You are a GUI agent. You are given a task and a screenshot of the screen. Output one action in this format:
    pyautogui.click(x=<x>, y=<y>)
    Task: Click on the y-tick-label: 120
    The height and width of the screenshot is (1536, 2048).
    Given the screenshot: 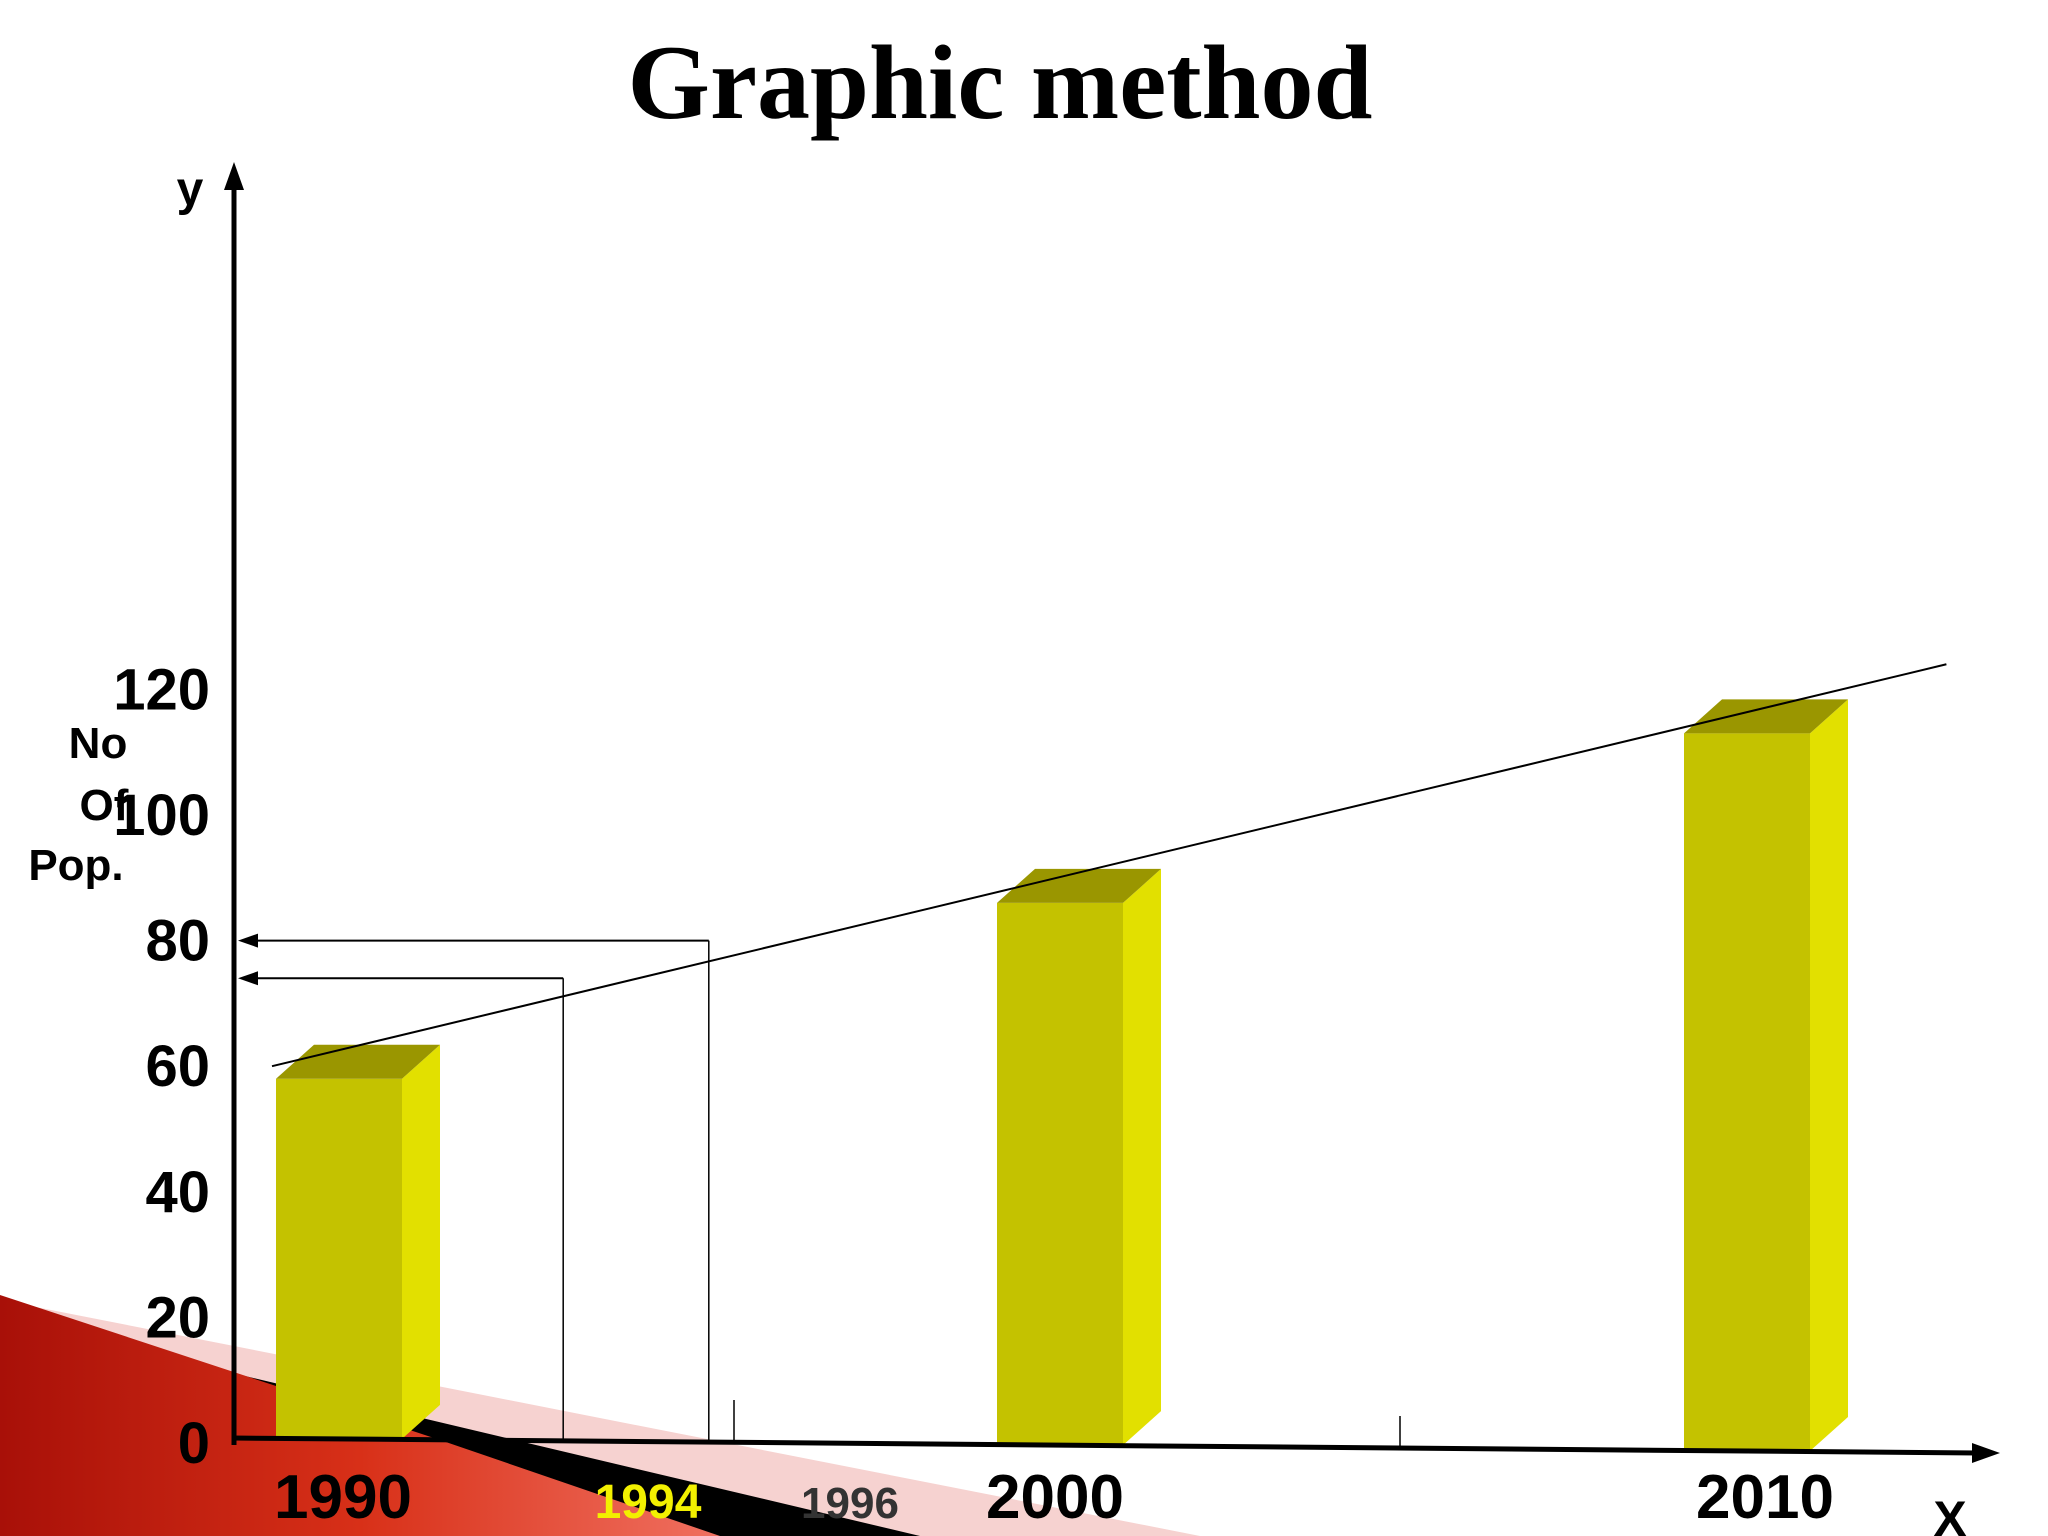 What is the action you would take?
    pyautogui.click(x=161, y=689)
    